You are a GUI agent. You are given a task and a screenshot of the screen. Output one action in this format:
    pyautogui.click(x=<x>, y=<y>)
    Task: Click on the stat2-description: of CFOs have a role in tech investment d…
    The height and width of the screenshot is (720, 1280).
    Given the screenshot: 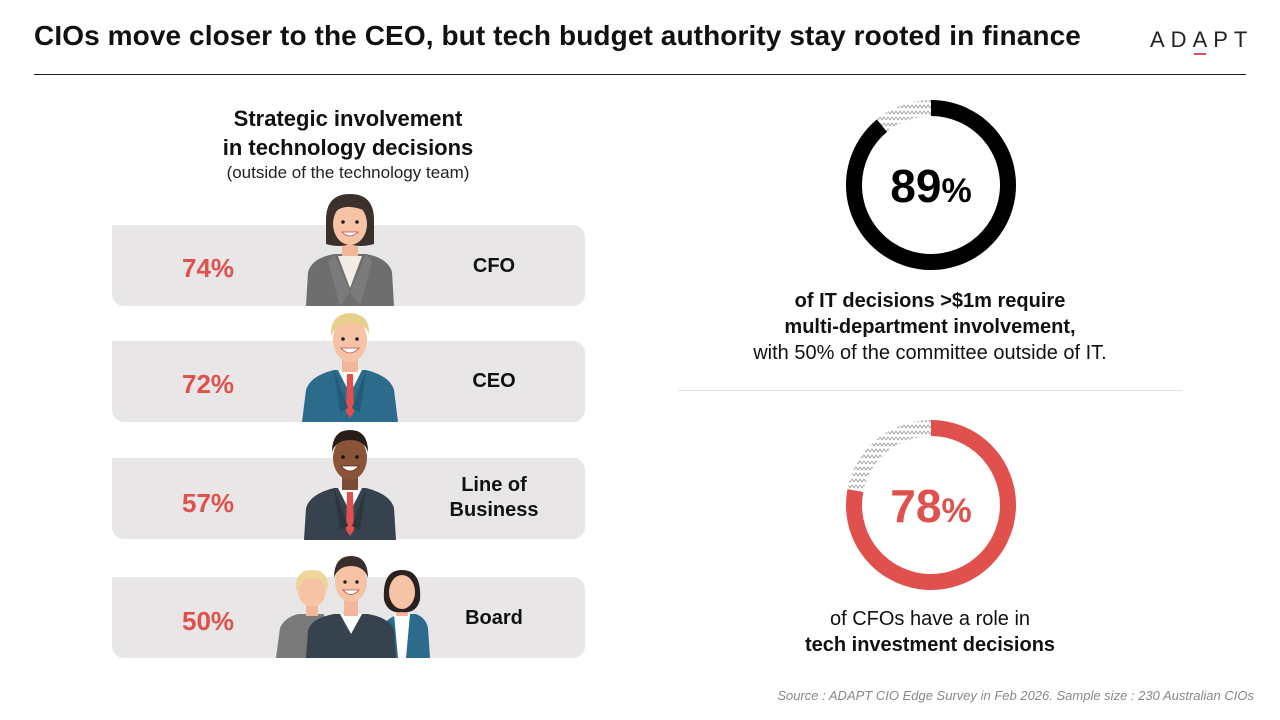 What is the action you would take?
    pyautogui.click(x=930, y=632)
    